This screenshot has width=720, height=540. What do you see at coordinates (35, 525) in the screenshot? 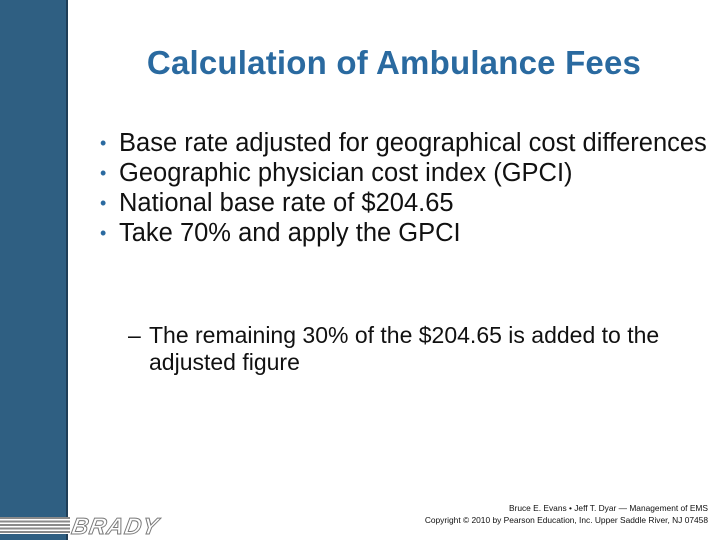
I see `logo-stripes` at bounding box center [35, 525].